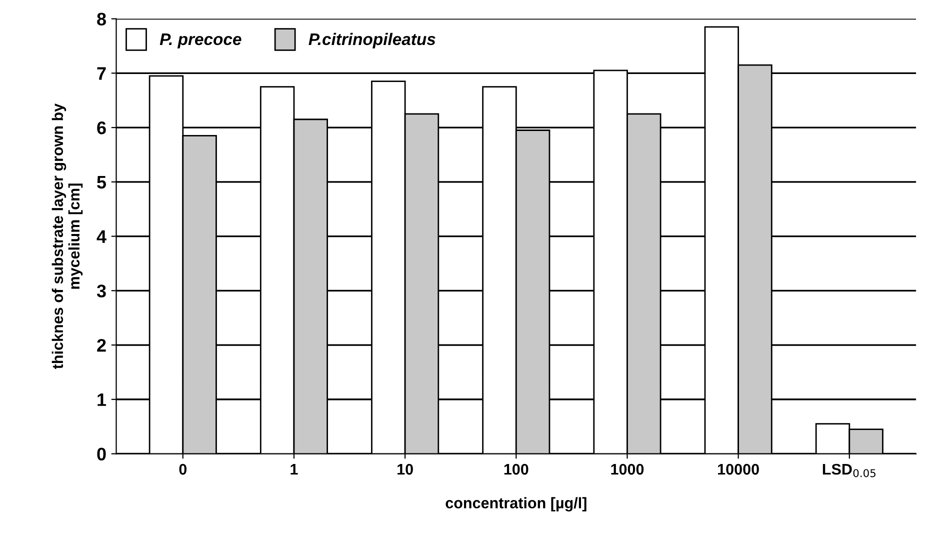 This screenshot has width=930, height=537. Describe the element at coordinates (627, 469) in the screenshot. I see `x-tick-label: 1000` at that location.